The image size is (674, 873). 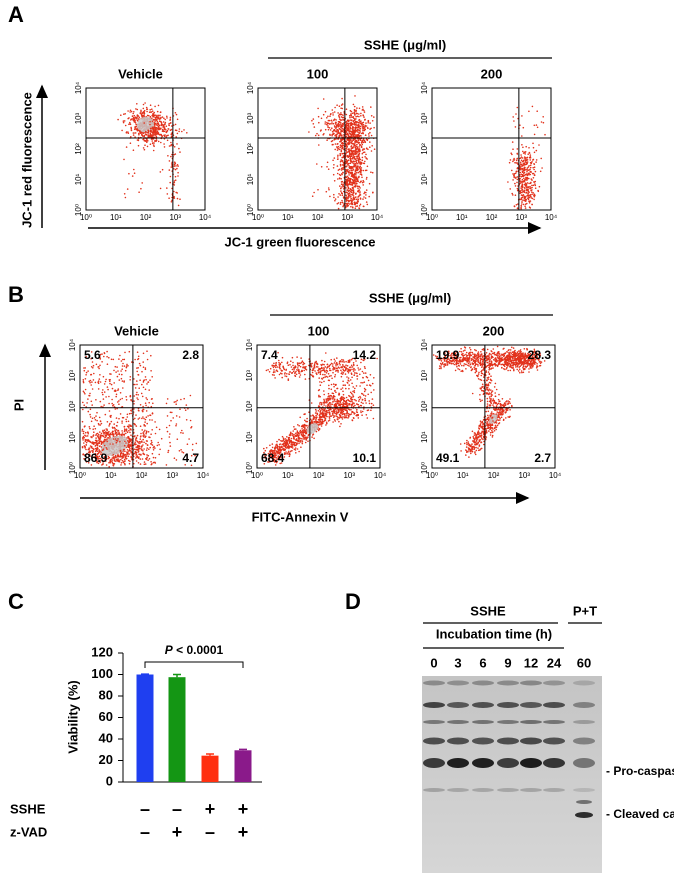 What do you see at coordinates (640, 814) in the screenshot?
I see `band-label: - Cleaved caspase-3` at bounding box center [640, 814].